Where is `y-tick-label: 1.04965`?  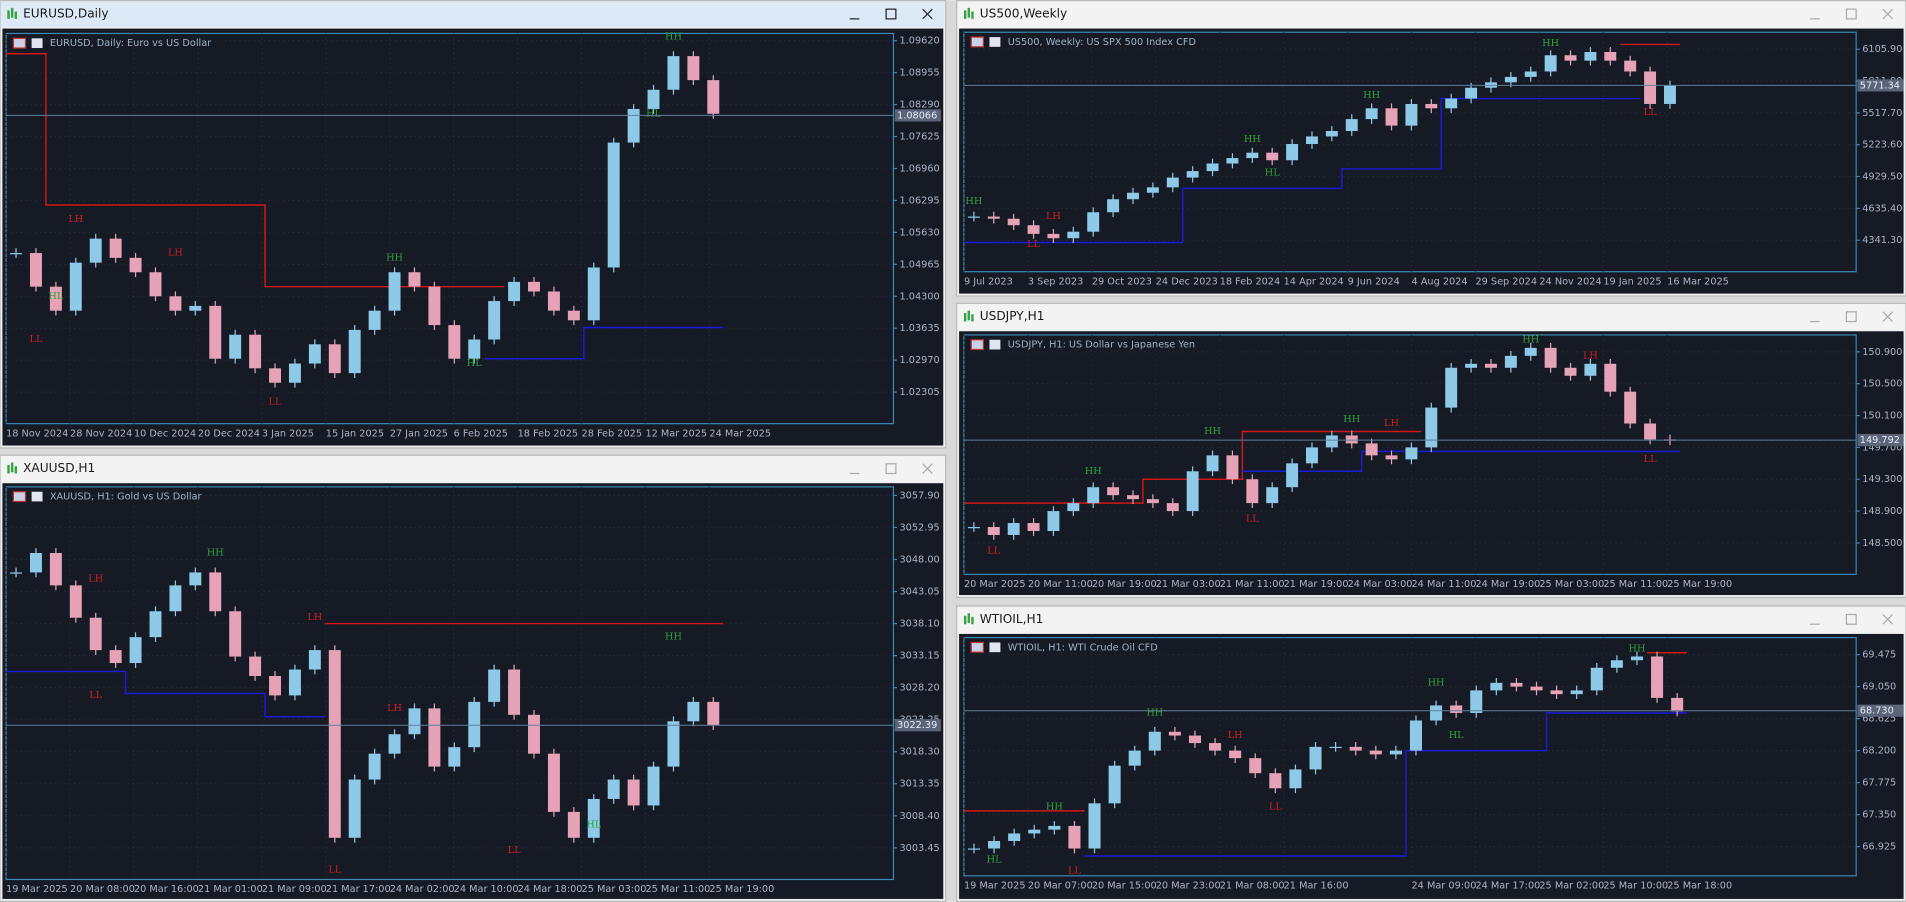
y-tick-label: 1.04965 is located at coordinates (920, 264).